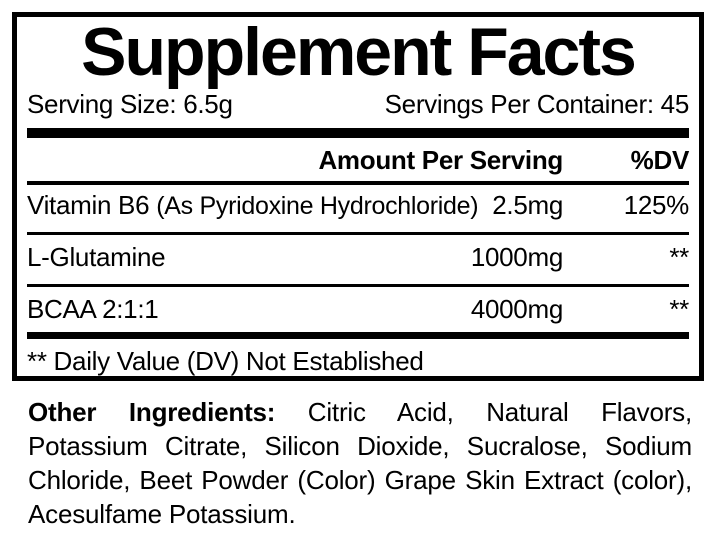  What do you see at coordinates (660, 160) in the screenshot?
I see `percent-dv-header: %DV` at bounding box center [660, 160].